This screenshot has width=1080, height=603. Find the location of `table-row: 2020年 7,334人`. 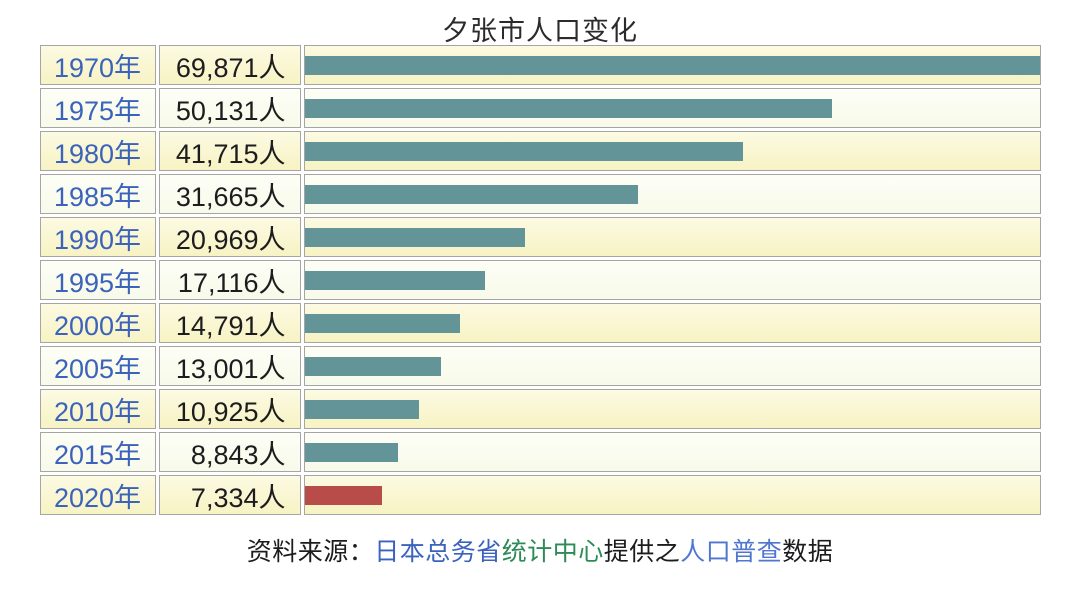

table-row: 2020年 7,334人 is located at coordinates (540, 495).